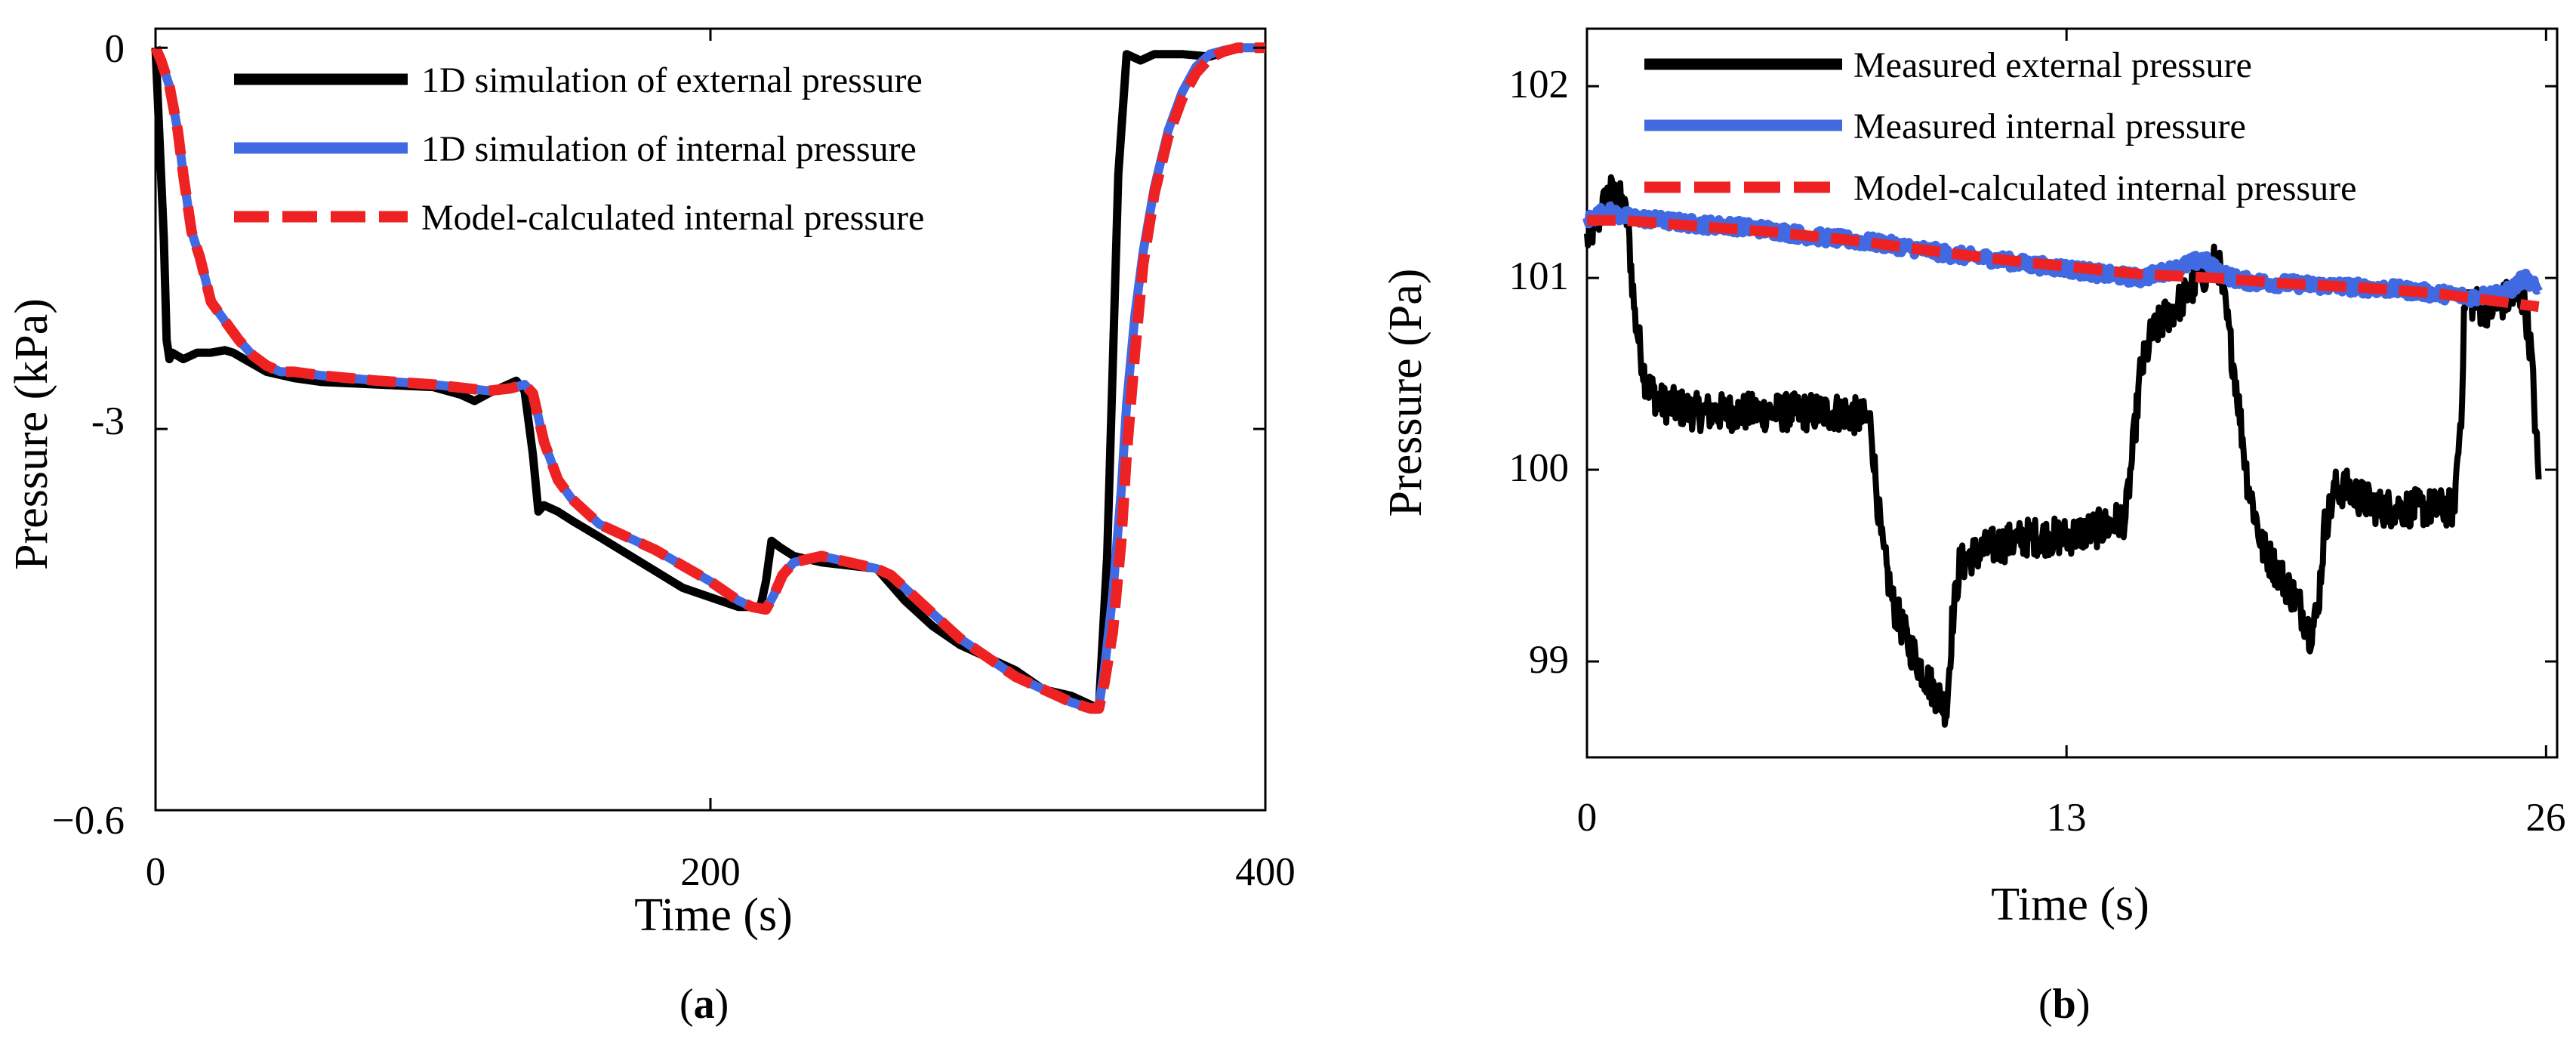 Image resolution: width=2576 pixels, height=1042 pixels. What do you see at coordinates (115, 49) in the screenshot?
I see `ytick-label: 0` at bounding box center [115, 49].